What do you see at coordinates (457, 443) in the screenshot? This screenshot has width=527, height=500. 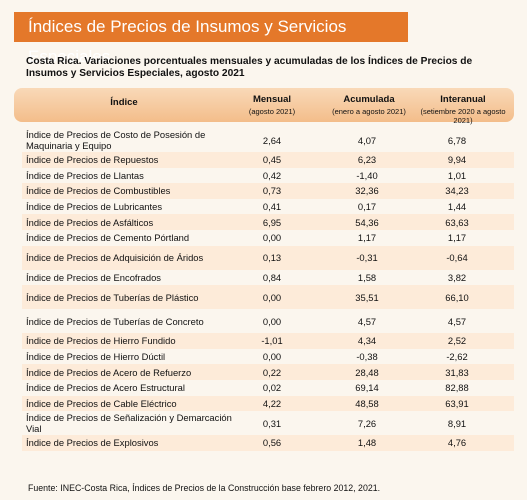 I see `value-cell: 4,76` at bounding box center [457, 443].